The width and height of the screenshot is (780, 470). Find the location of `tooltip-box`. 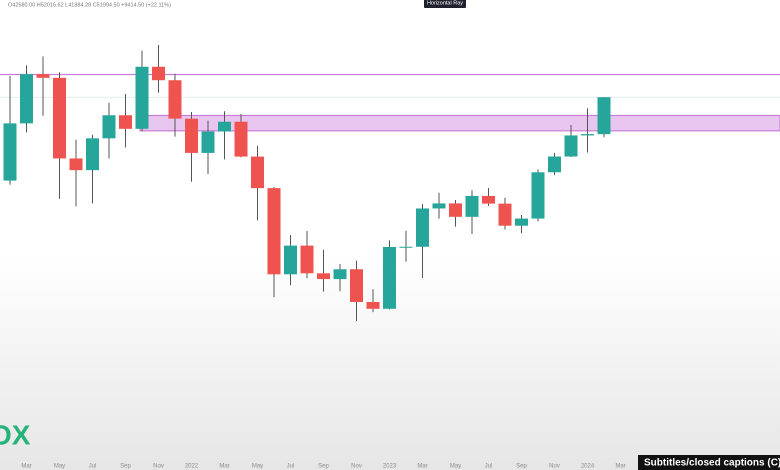

tooltip-box is located at coordinates (445, 4).